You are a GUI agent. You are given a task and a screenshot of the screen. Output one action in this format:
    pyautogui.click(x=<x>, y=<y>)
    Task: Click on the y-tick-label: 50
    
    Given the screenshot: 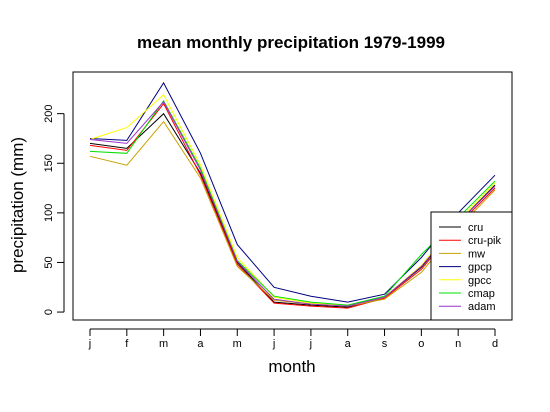 What is the action you would take?
    pyautogui.click(x=49, y=262)
    